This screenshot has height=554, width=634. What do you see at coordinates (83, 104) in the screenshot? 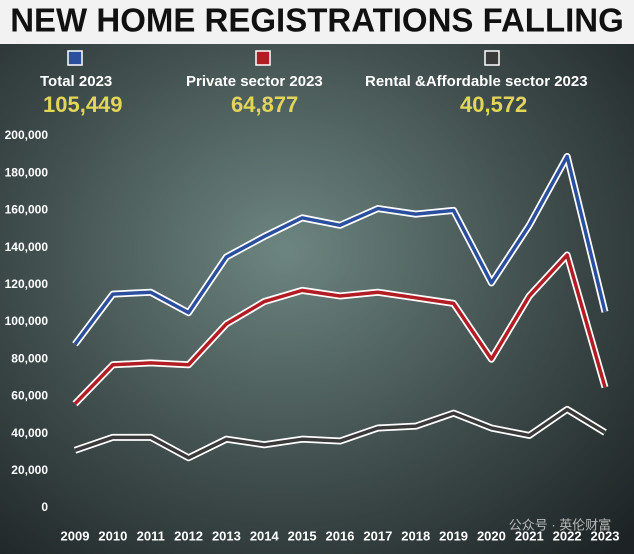
I see `legend-value: 105,449` at bounding box center [83, 104].